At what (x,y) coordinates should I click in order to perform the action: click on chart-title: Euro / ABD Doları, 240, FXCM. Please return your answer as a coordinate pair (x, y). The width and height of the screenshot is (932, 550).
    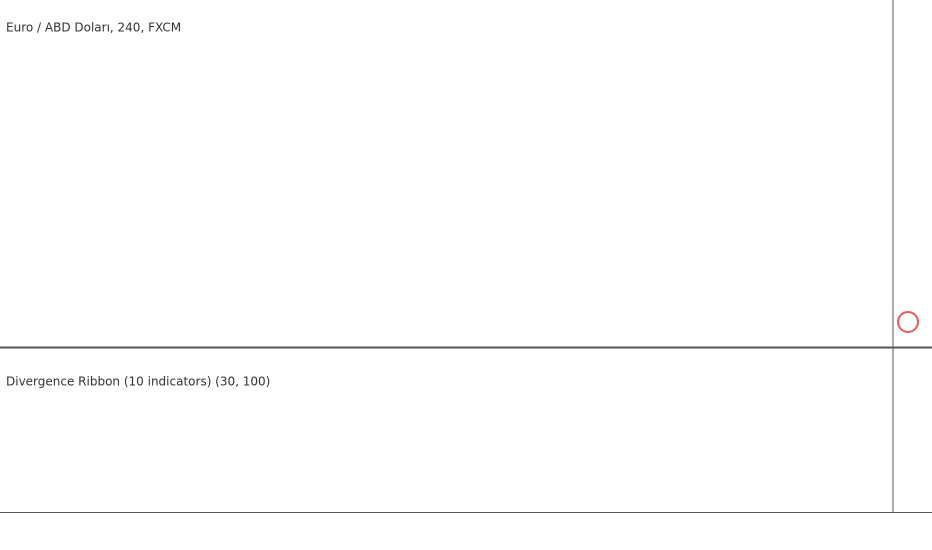
    Looking at the image, I should click on (93, 28).